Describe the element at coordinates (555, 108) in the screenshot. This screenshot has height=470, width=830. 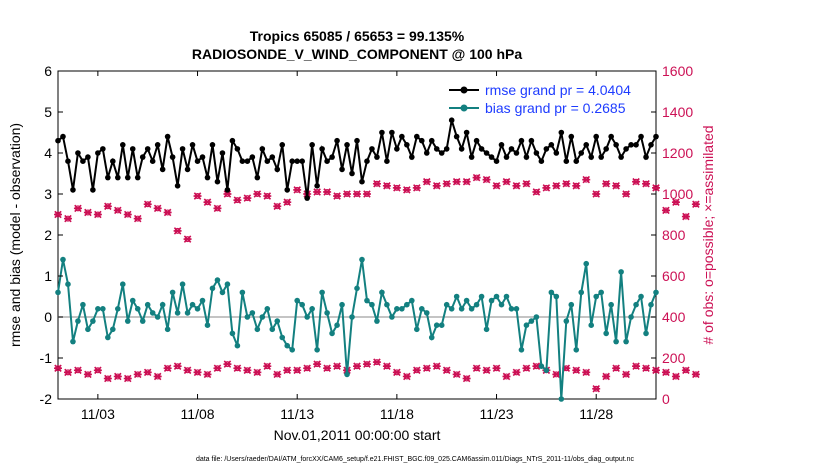
I see `legend-bias-label: bias grand pr = 0.2685` at that location.